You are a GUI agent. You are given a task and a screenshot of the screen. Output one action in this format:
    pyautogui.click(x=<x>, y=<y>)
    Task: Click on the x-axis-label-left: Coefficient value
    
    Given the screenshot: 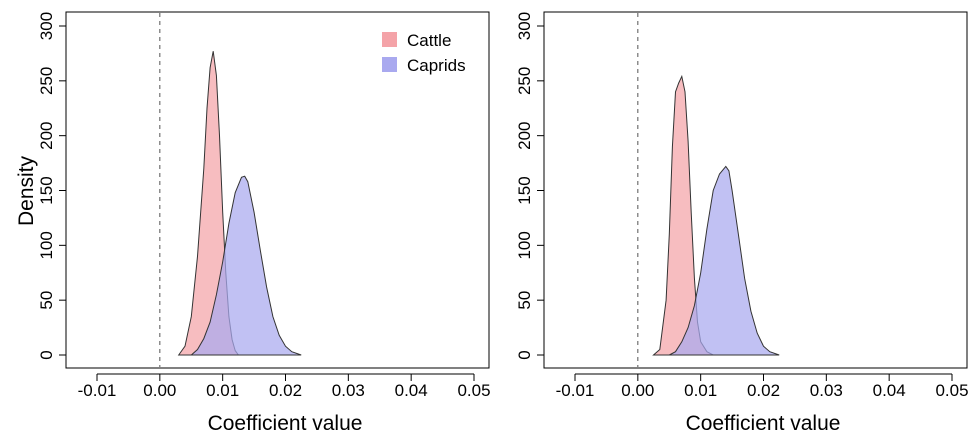 What is the action you would take?
    pyautogui.click(x=285, y=423)
    